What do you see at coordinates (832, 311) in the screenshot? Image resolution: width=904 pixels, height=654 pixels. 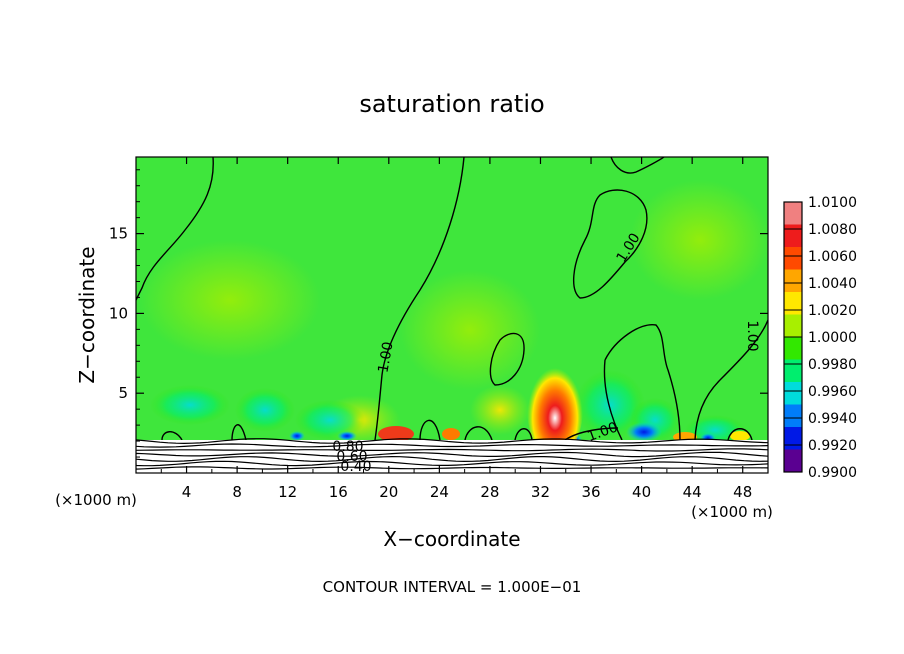 I see `colorbar-label: 1.0020` at bounding box center [832, 311].